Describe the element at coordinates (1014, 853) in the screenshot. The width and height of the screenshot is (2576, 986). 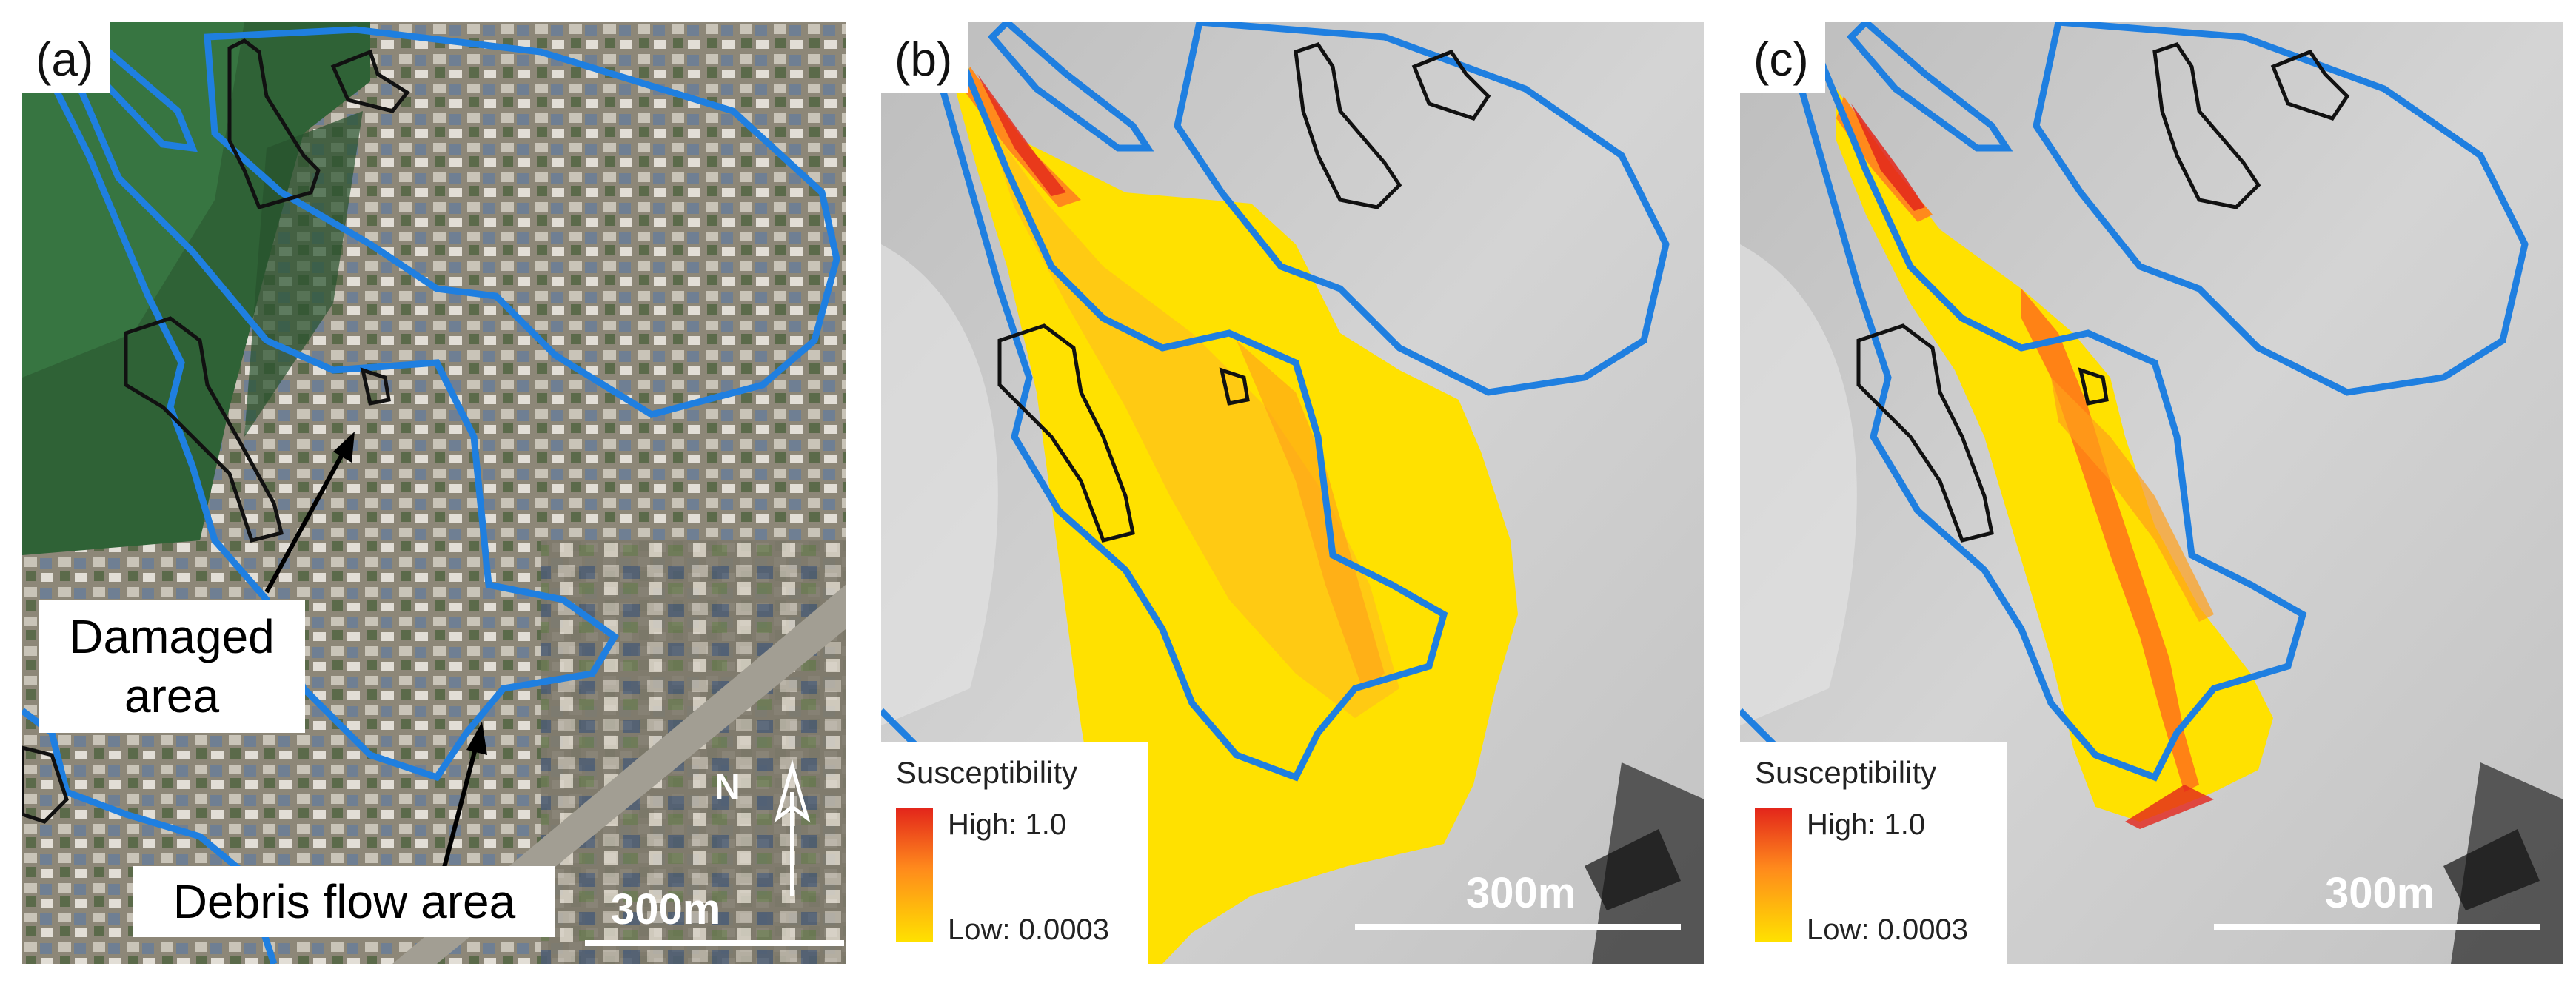
I see `legend-b: Susceptibility High: 1.0 Low: 0.0003` at that location.